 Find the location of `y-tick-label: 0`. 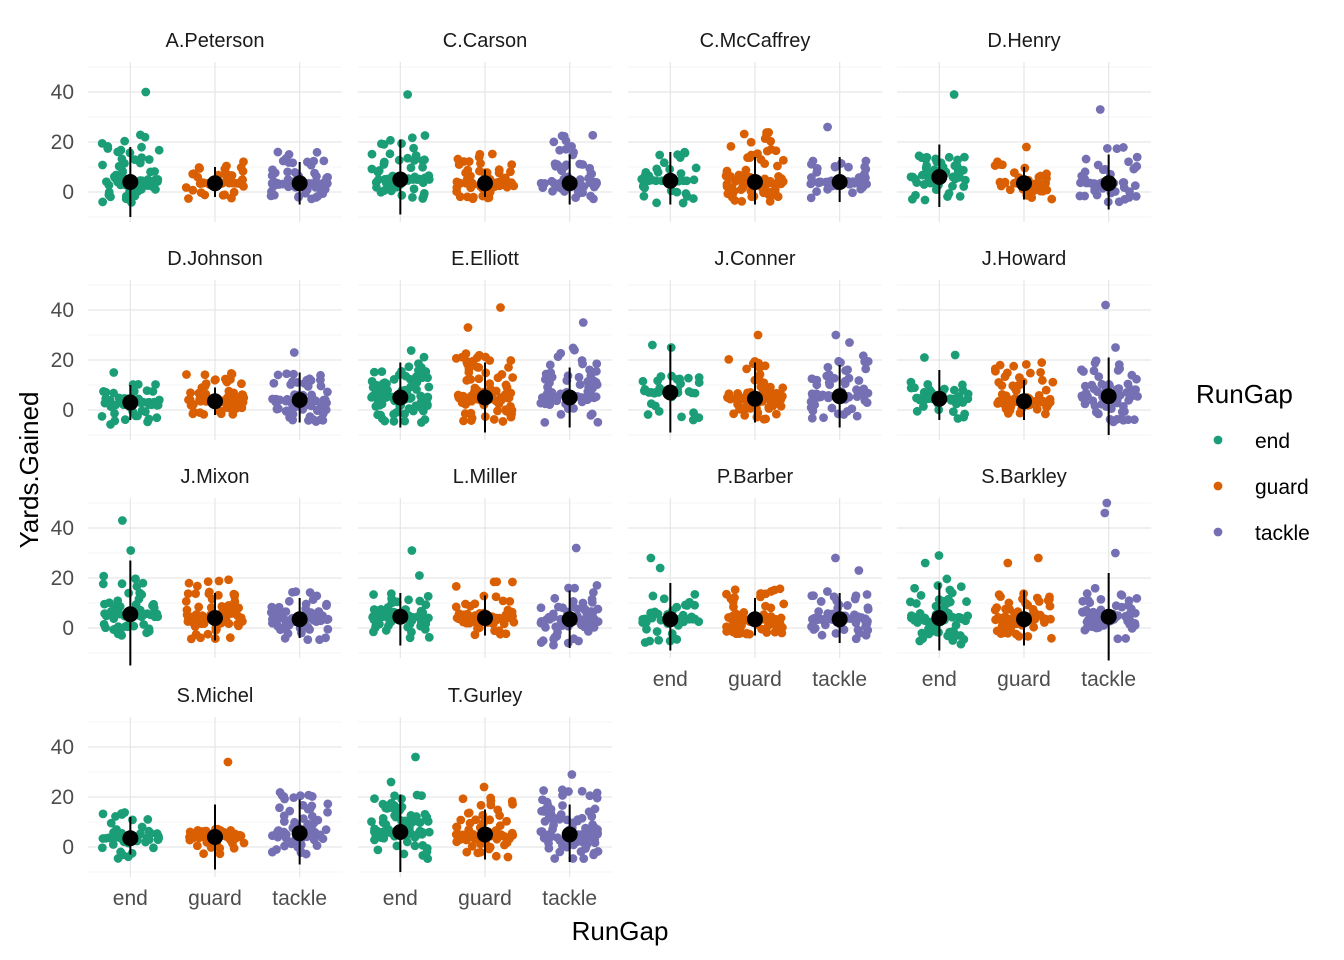

y-tick-label: 0 is located at coordinates (68, 192).